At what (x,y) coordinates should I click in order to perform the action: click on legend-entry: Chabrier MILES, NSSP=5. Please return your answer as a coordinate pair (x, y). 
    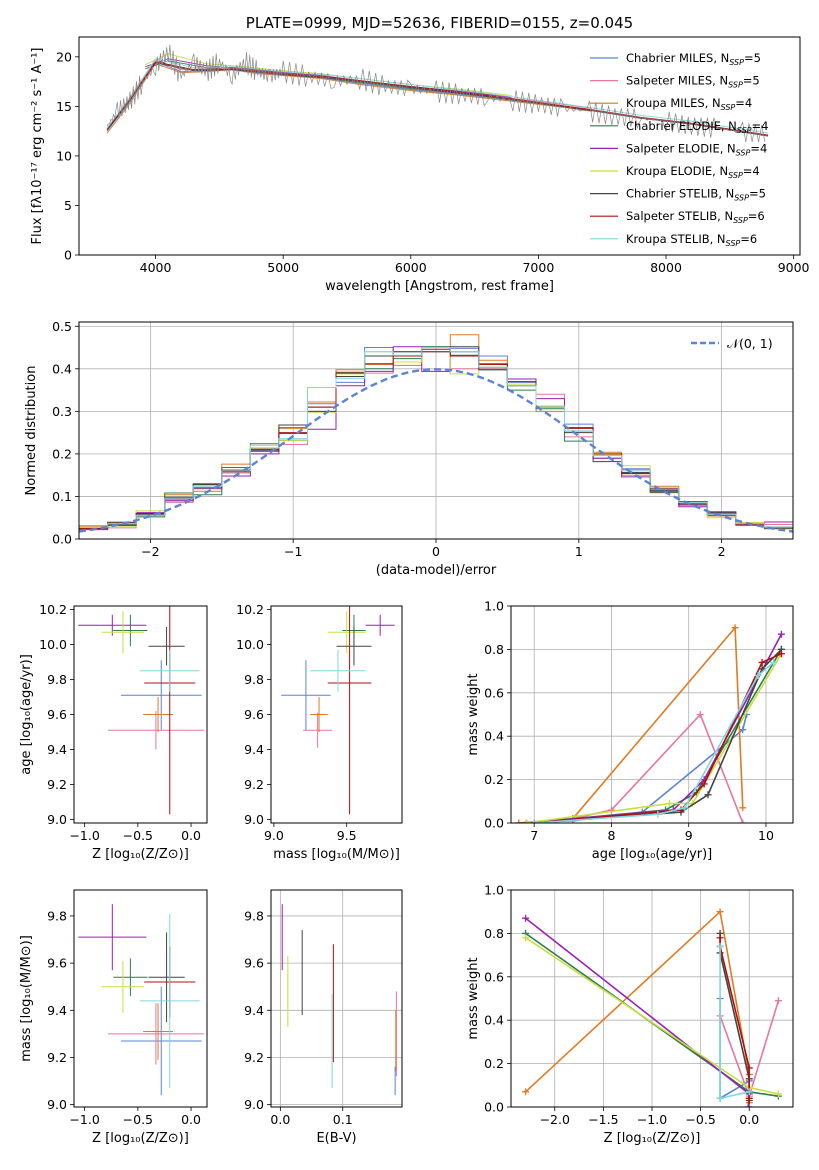
    Looking at the image, I should click on (693, 59).